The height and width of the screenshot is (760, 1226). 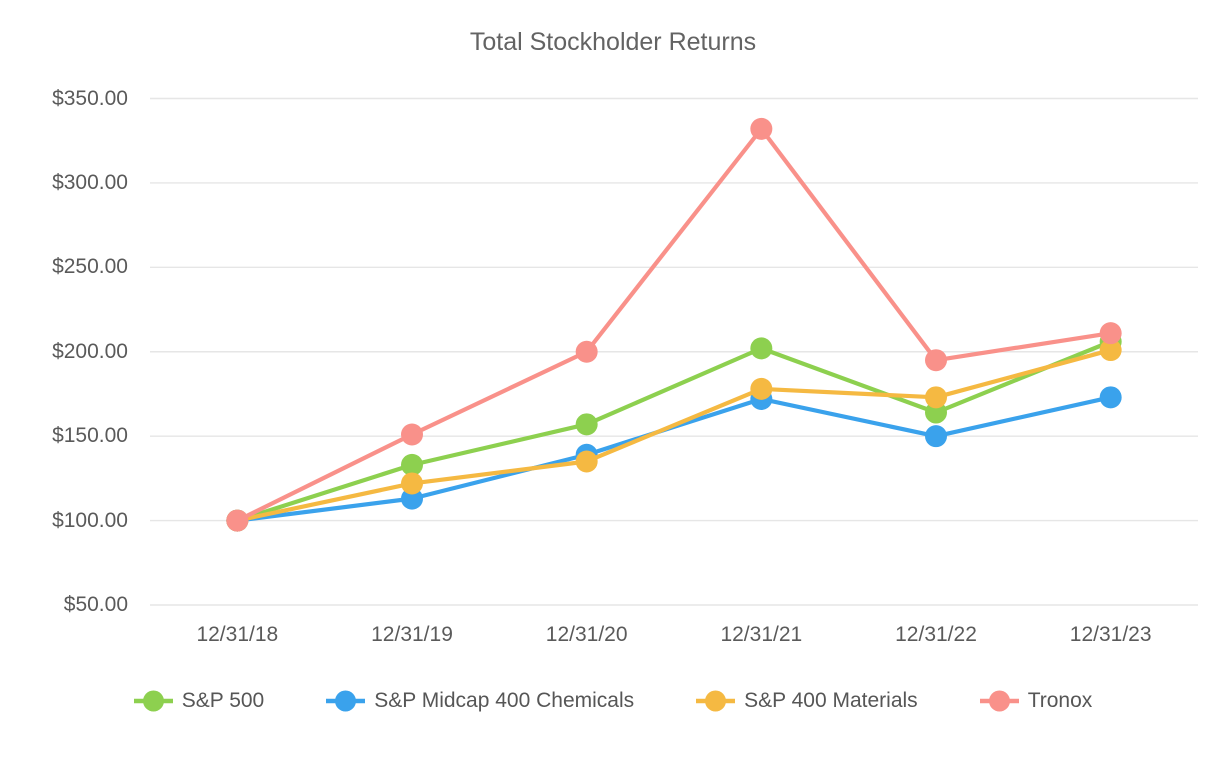 I want to click on legend-label: S&P 500, so click(x=223, y=700).